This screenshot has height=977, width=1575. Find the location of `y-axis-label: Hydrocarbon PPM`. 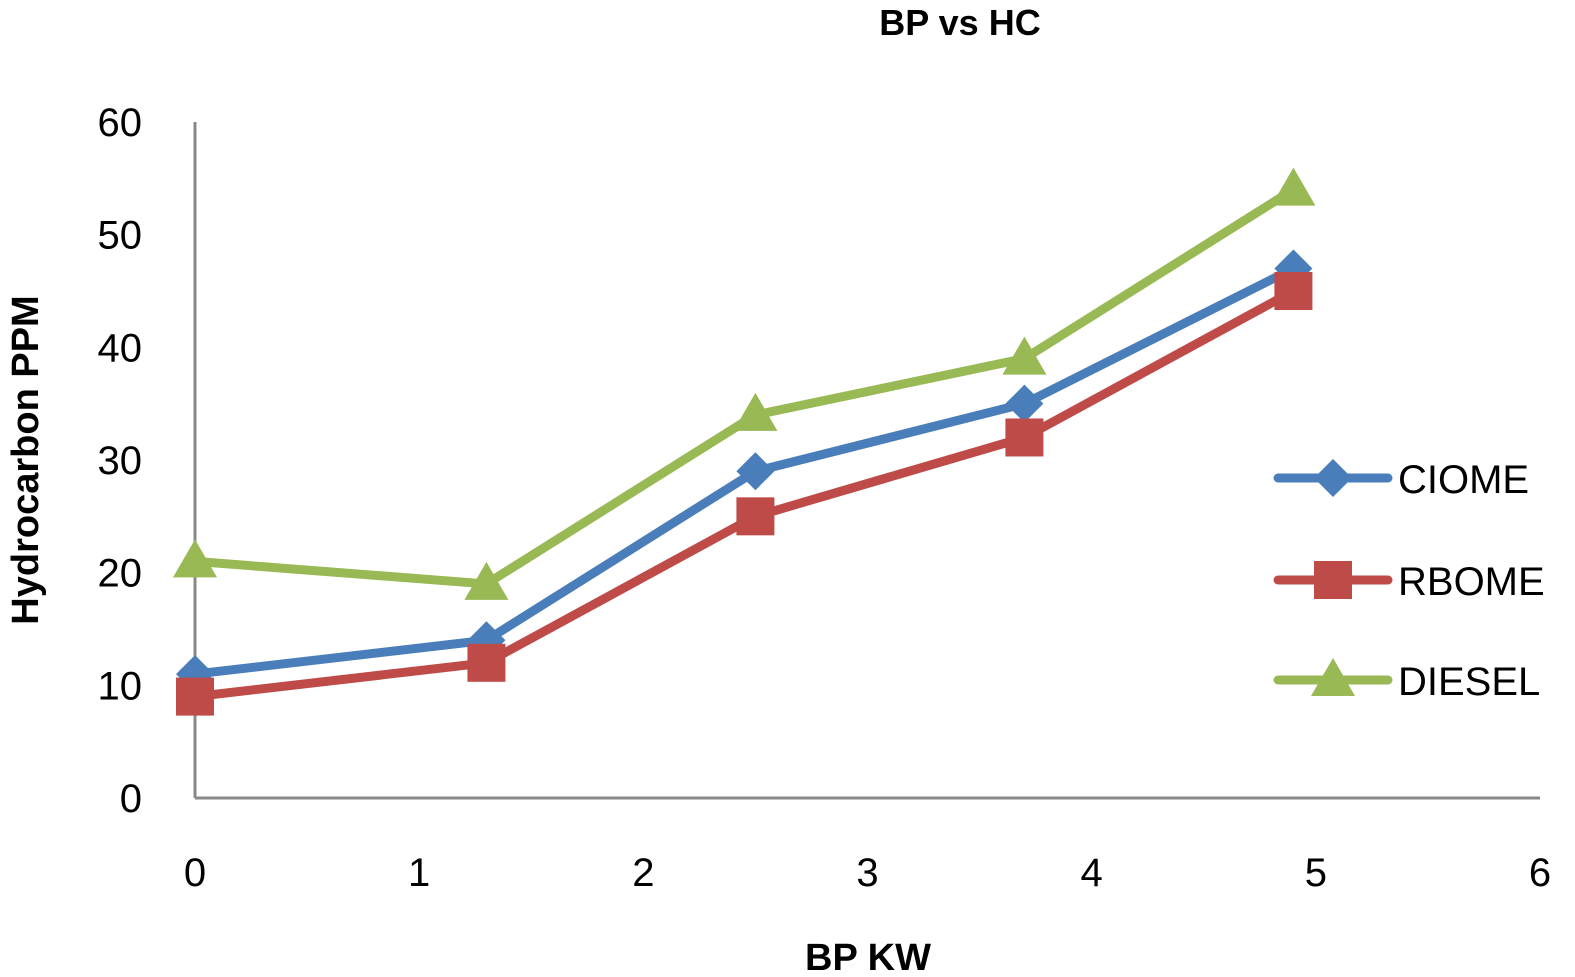

y-axis-label: Hydrocarbon PPM is located at coordinates (26, 459).